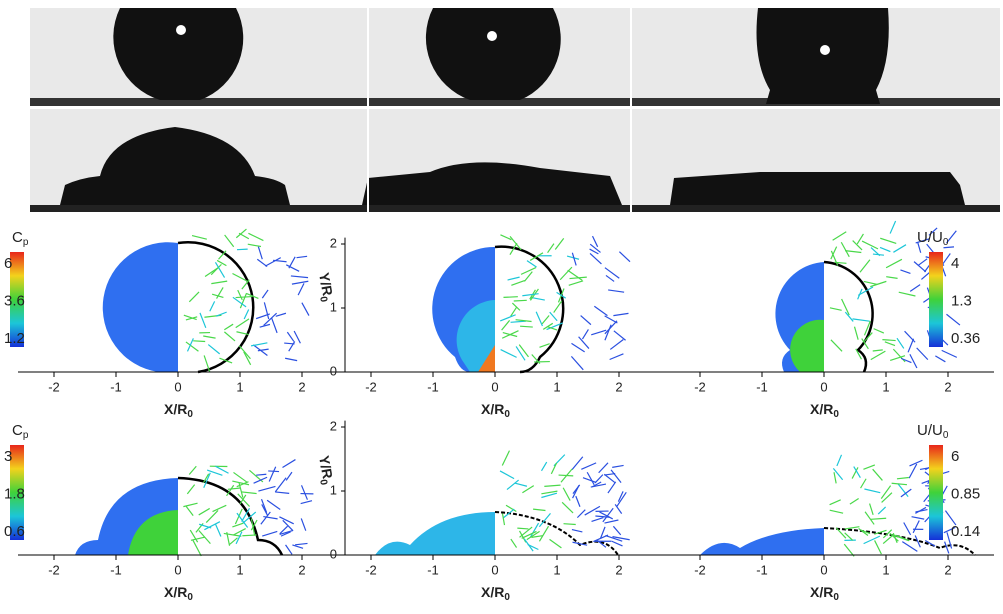 Image resolution: width=1003 pixels, height=614 pixels. Describe the element at coordinates (14, 493) in the screenshot. I see `colorbar-tick-label: 1.8` at that location.